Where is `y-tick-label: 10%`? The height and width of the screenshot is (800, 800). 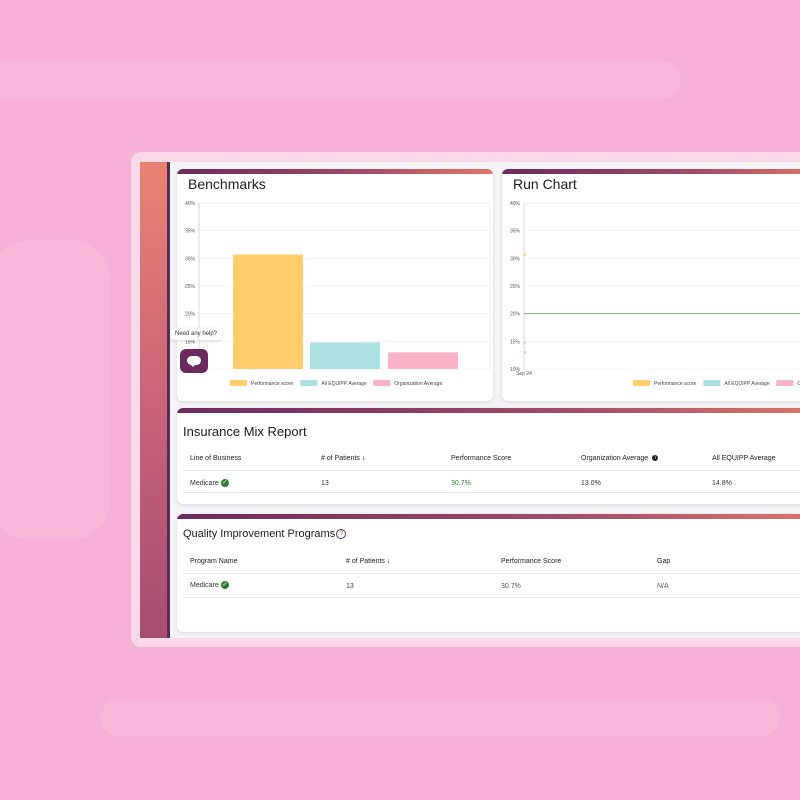
y-tick-label: 10% is located at coordinates (515, 370).